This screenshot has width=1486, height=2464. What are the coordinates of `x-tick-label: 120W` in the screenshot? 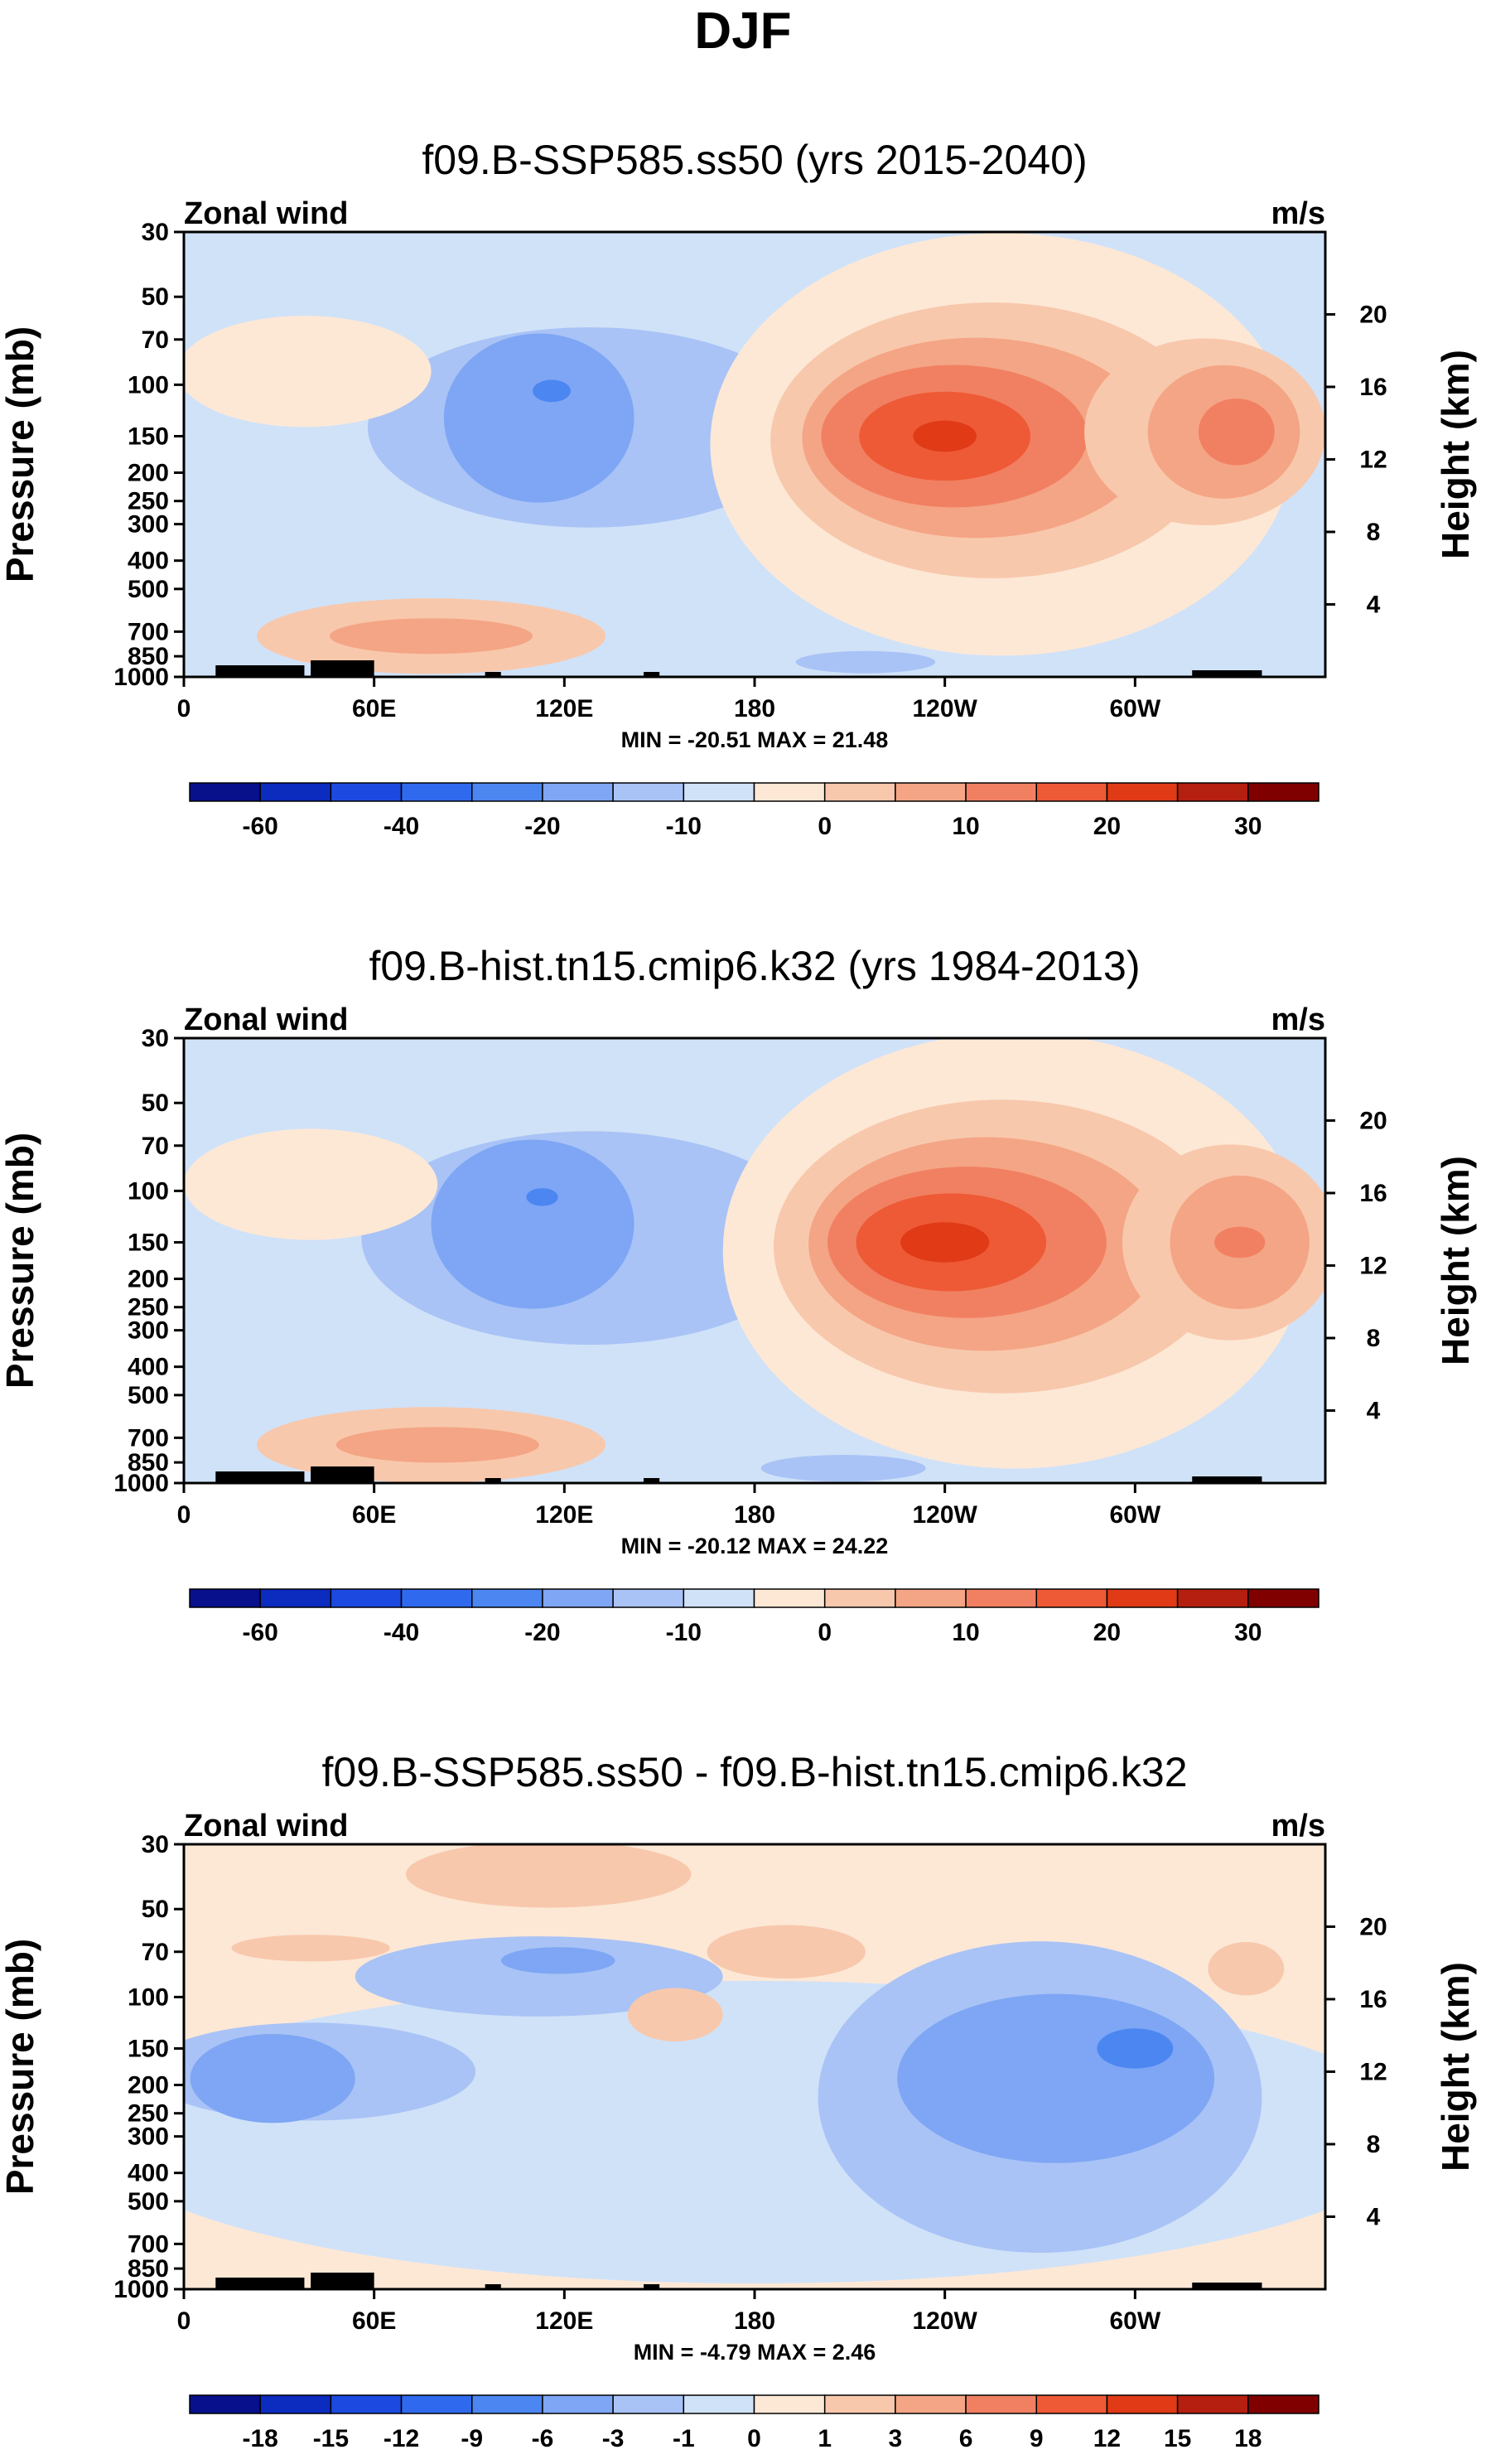 It's located at (945, 1515).